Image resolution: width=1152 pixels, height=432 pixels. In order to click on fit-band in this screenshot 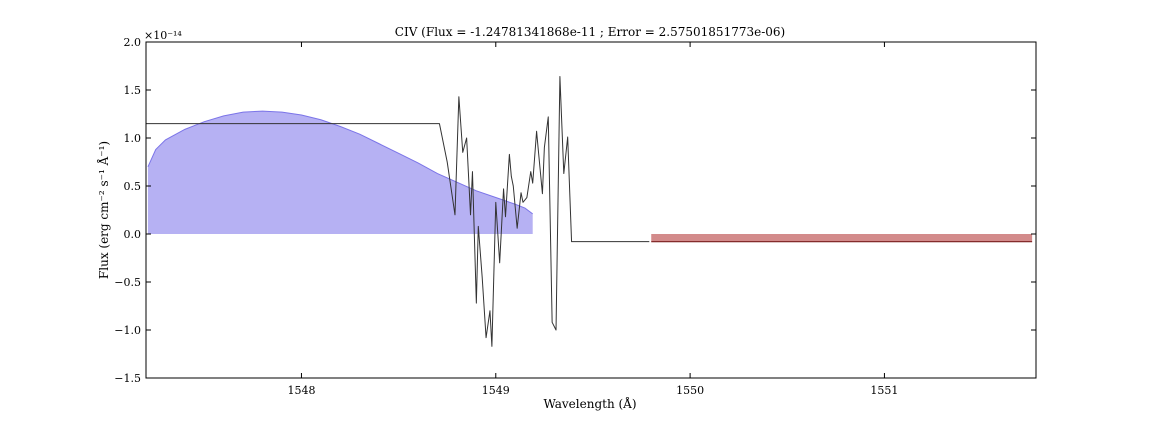, I will do `click(842, 238)`.